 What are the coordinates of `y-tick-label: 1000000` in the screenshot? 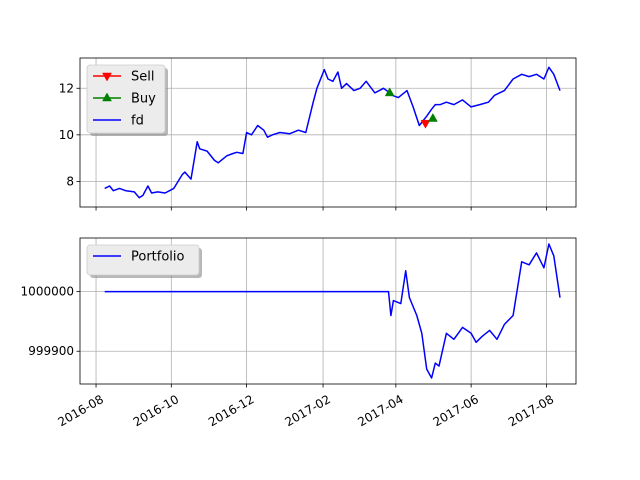 It's located at (47, 292).